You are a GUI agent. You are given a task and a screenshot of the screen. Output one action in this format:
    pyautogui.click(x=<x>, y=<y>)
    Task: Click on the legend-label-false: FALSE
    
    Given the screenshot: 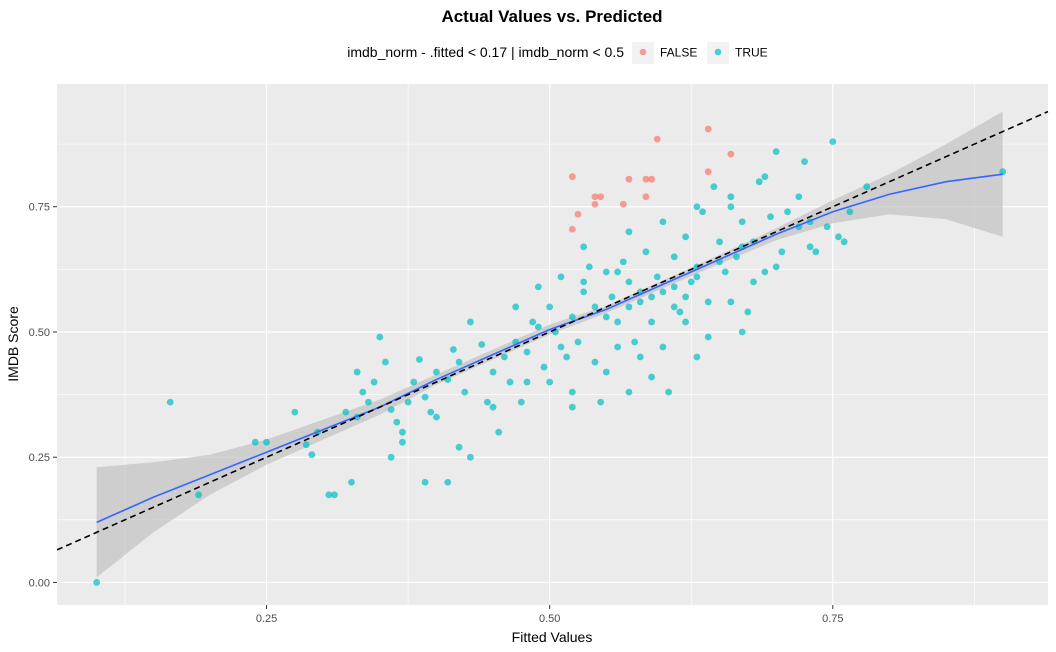 What is the action you would take?
    pyautogui.click(x=678, y=53)
    